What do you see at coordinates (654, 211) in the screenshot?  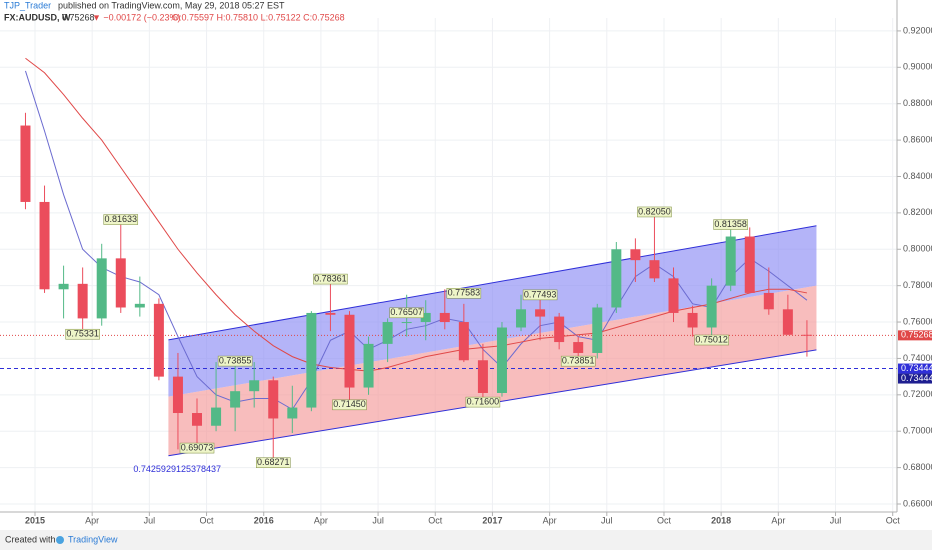 I see `annotation-label: 0.82050` at bounding box center [654, 211].